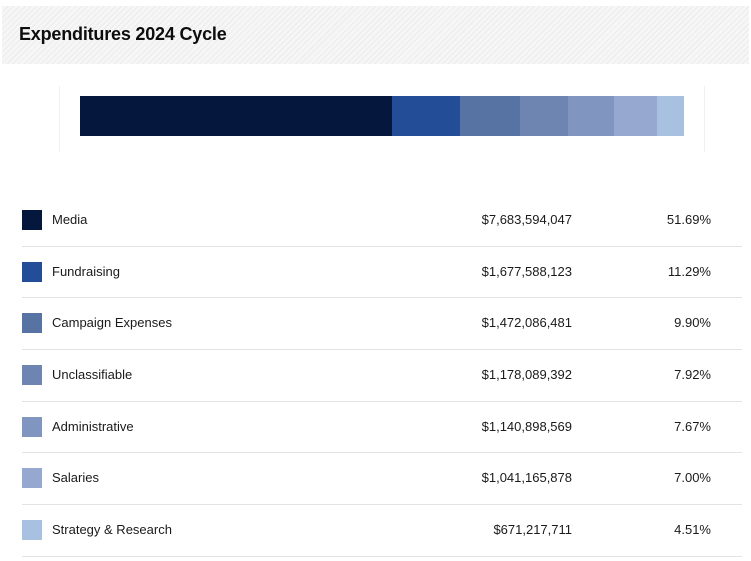 Image resolution: width=751 pixels, height=561 pixels. Describe the element at coordinates (382, 531) in the screenshot. I see `legend-row: Strategy & Research $671,217,711 4.51%` at that location.